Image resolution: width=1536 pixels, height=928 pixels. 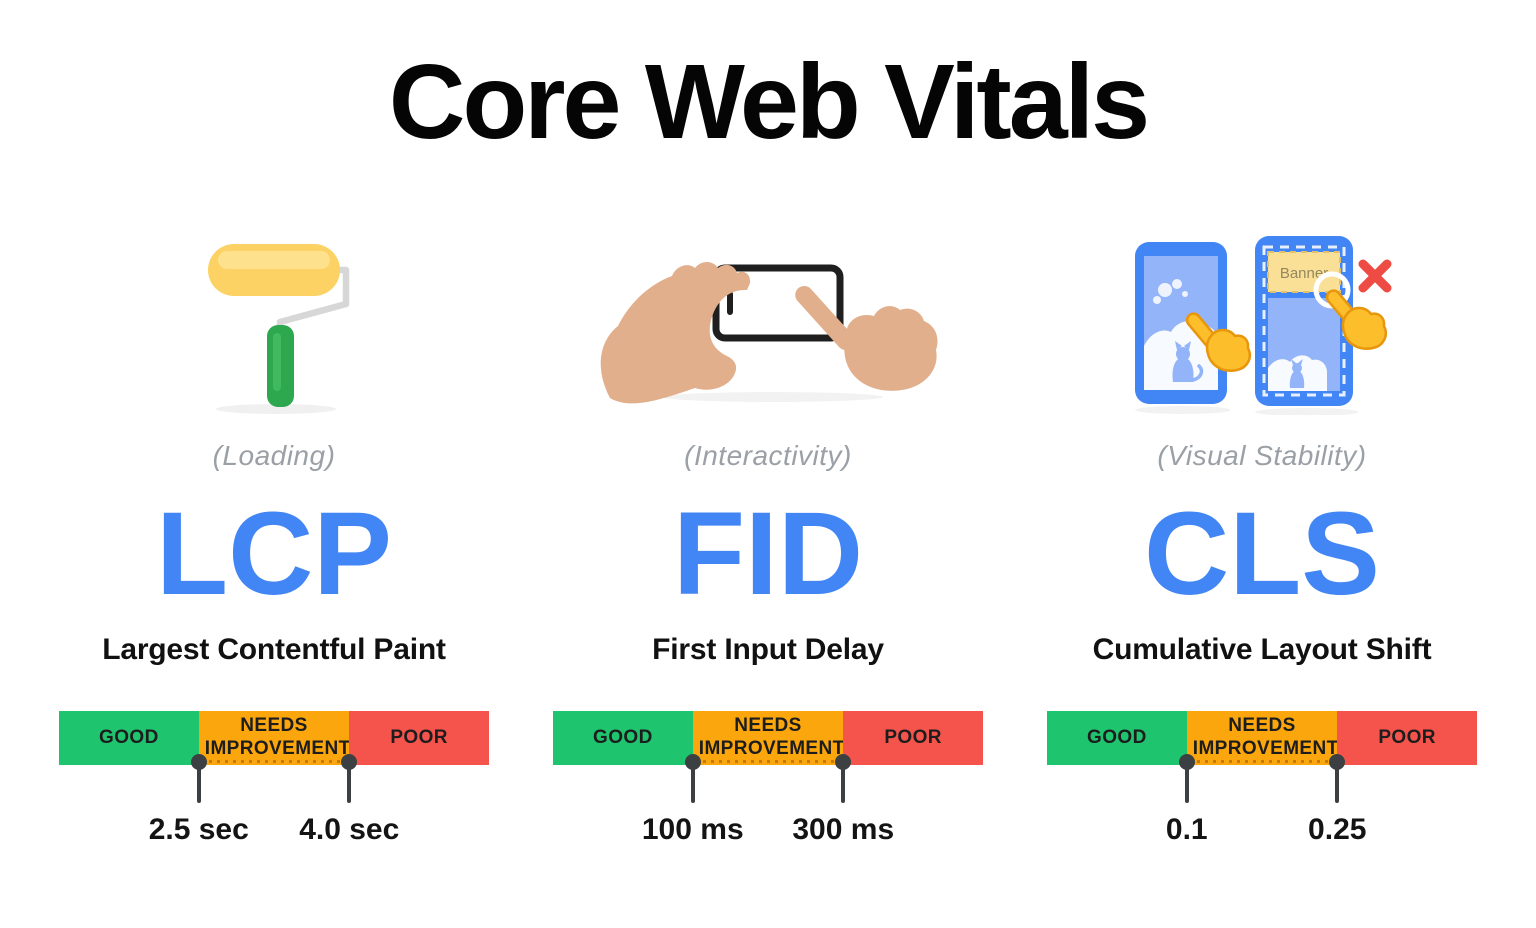 What do you see at coordinates (1262, 649) in the screenshot?
I see `metric-name: Cumulative Layout Shift` at bounding box center [1262, 649].